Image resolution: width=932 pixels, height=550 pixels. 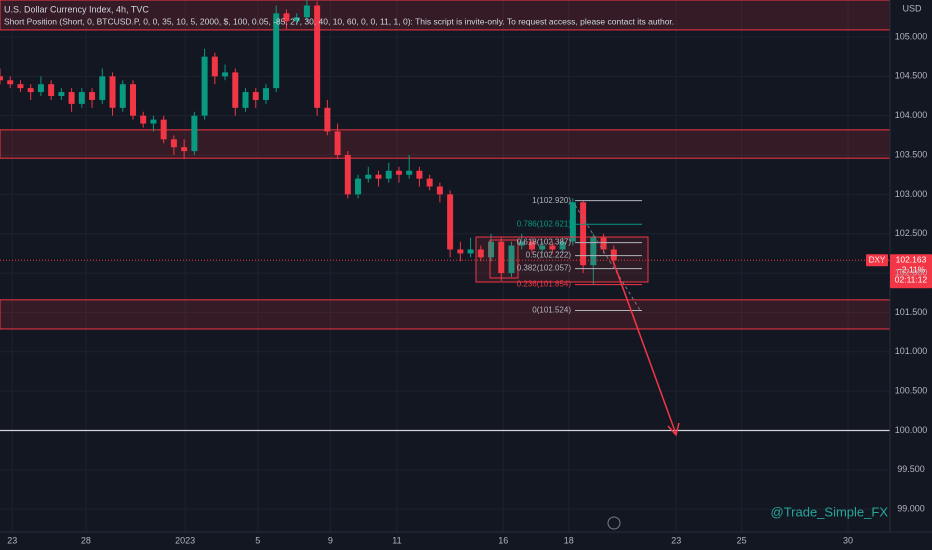 I want to click on axis-unit: USD, so click(x=912, y=8).